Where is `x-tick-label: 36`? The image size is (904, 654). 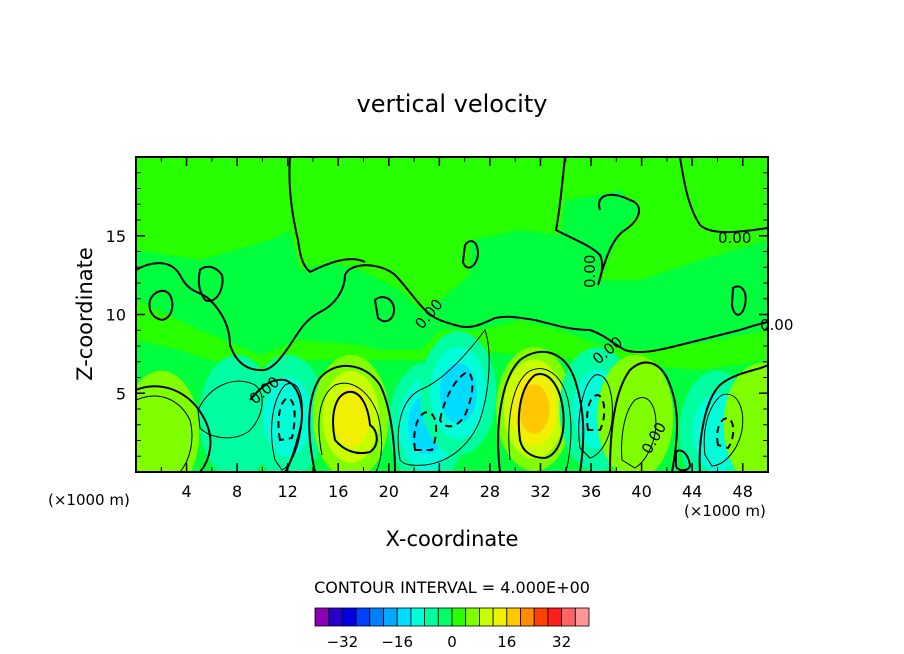 x-tick-label: 36 is located at coordinates (591, 491).